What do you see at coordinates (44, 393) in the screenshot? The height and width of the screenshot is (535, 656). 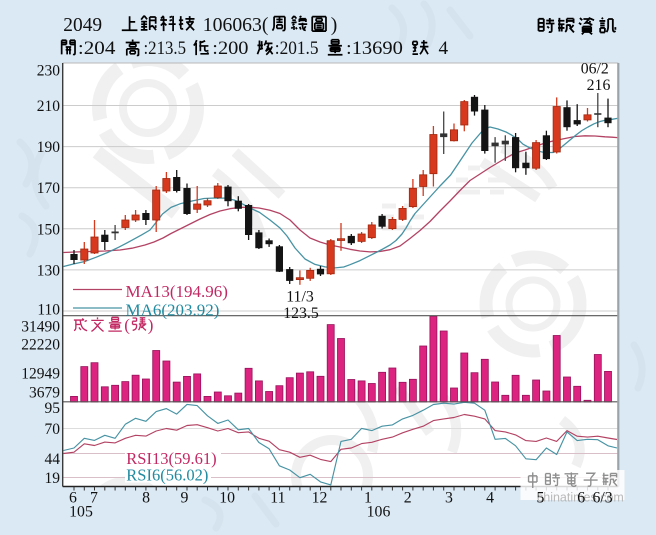 I see `svg-text: 3679` at bounding box center [44, 393].